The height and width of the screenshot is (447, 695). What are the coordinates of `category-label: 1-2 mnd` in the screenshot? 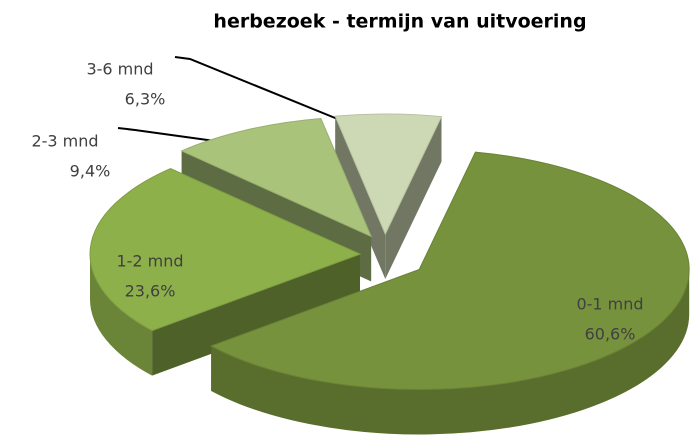 It's located at (149, 261).